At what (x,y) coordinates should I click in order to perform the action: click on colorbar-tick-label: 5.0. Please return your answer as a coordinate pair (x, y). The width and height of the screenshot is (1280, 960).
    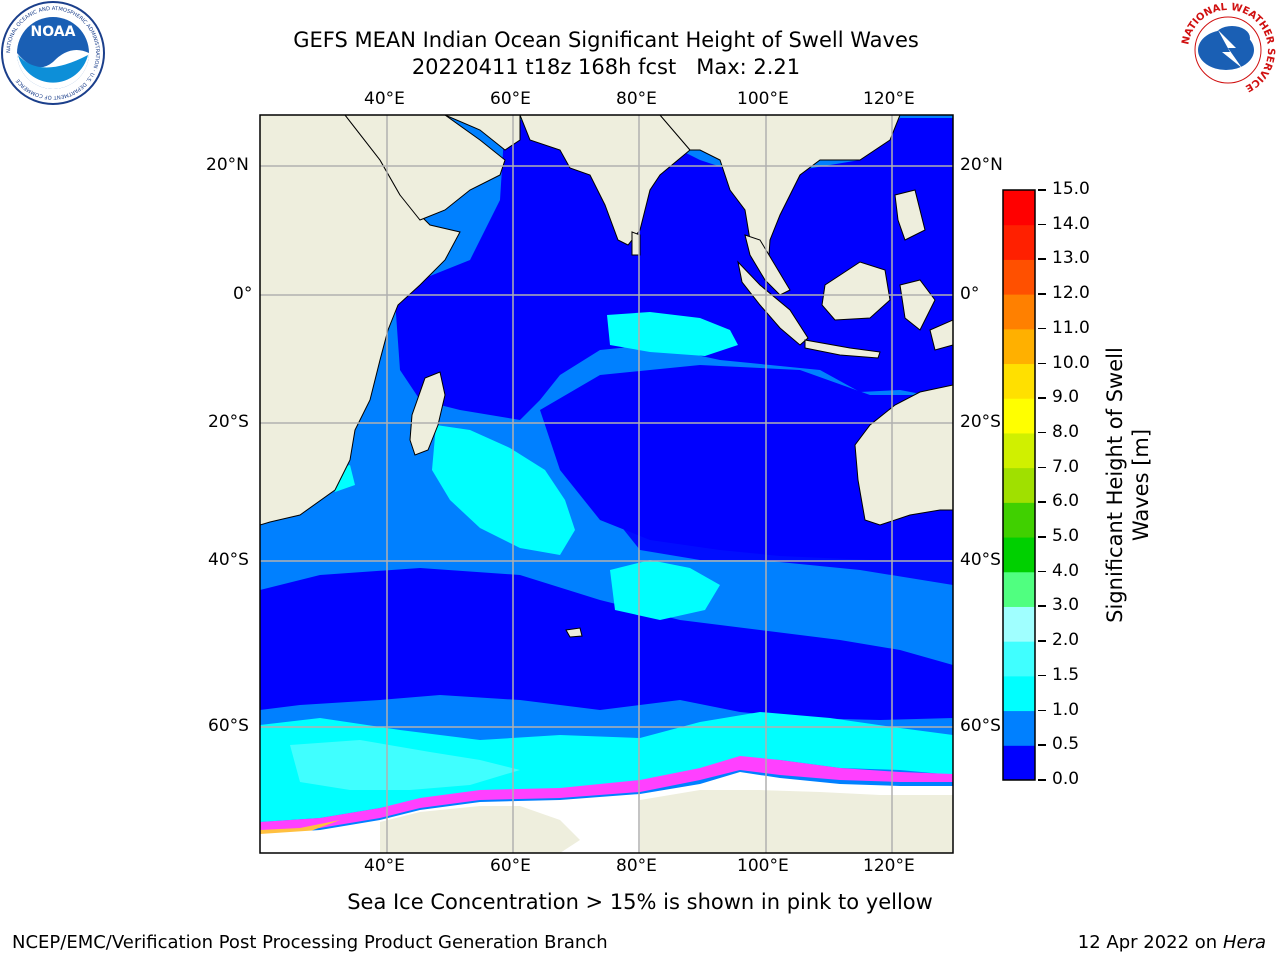
    Looking at the image, I should click on (1066, 536).